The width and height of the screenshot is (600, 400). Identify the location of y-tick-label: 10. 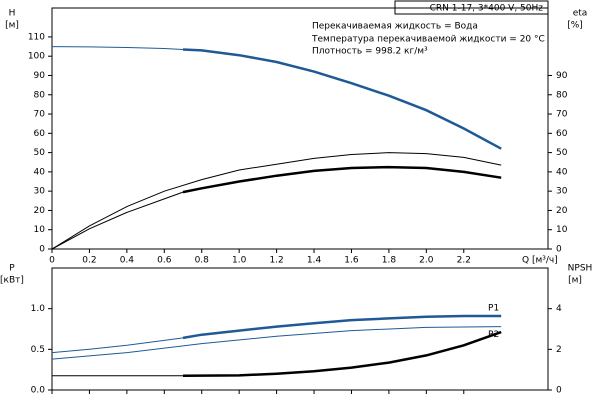
(40, 230).